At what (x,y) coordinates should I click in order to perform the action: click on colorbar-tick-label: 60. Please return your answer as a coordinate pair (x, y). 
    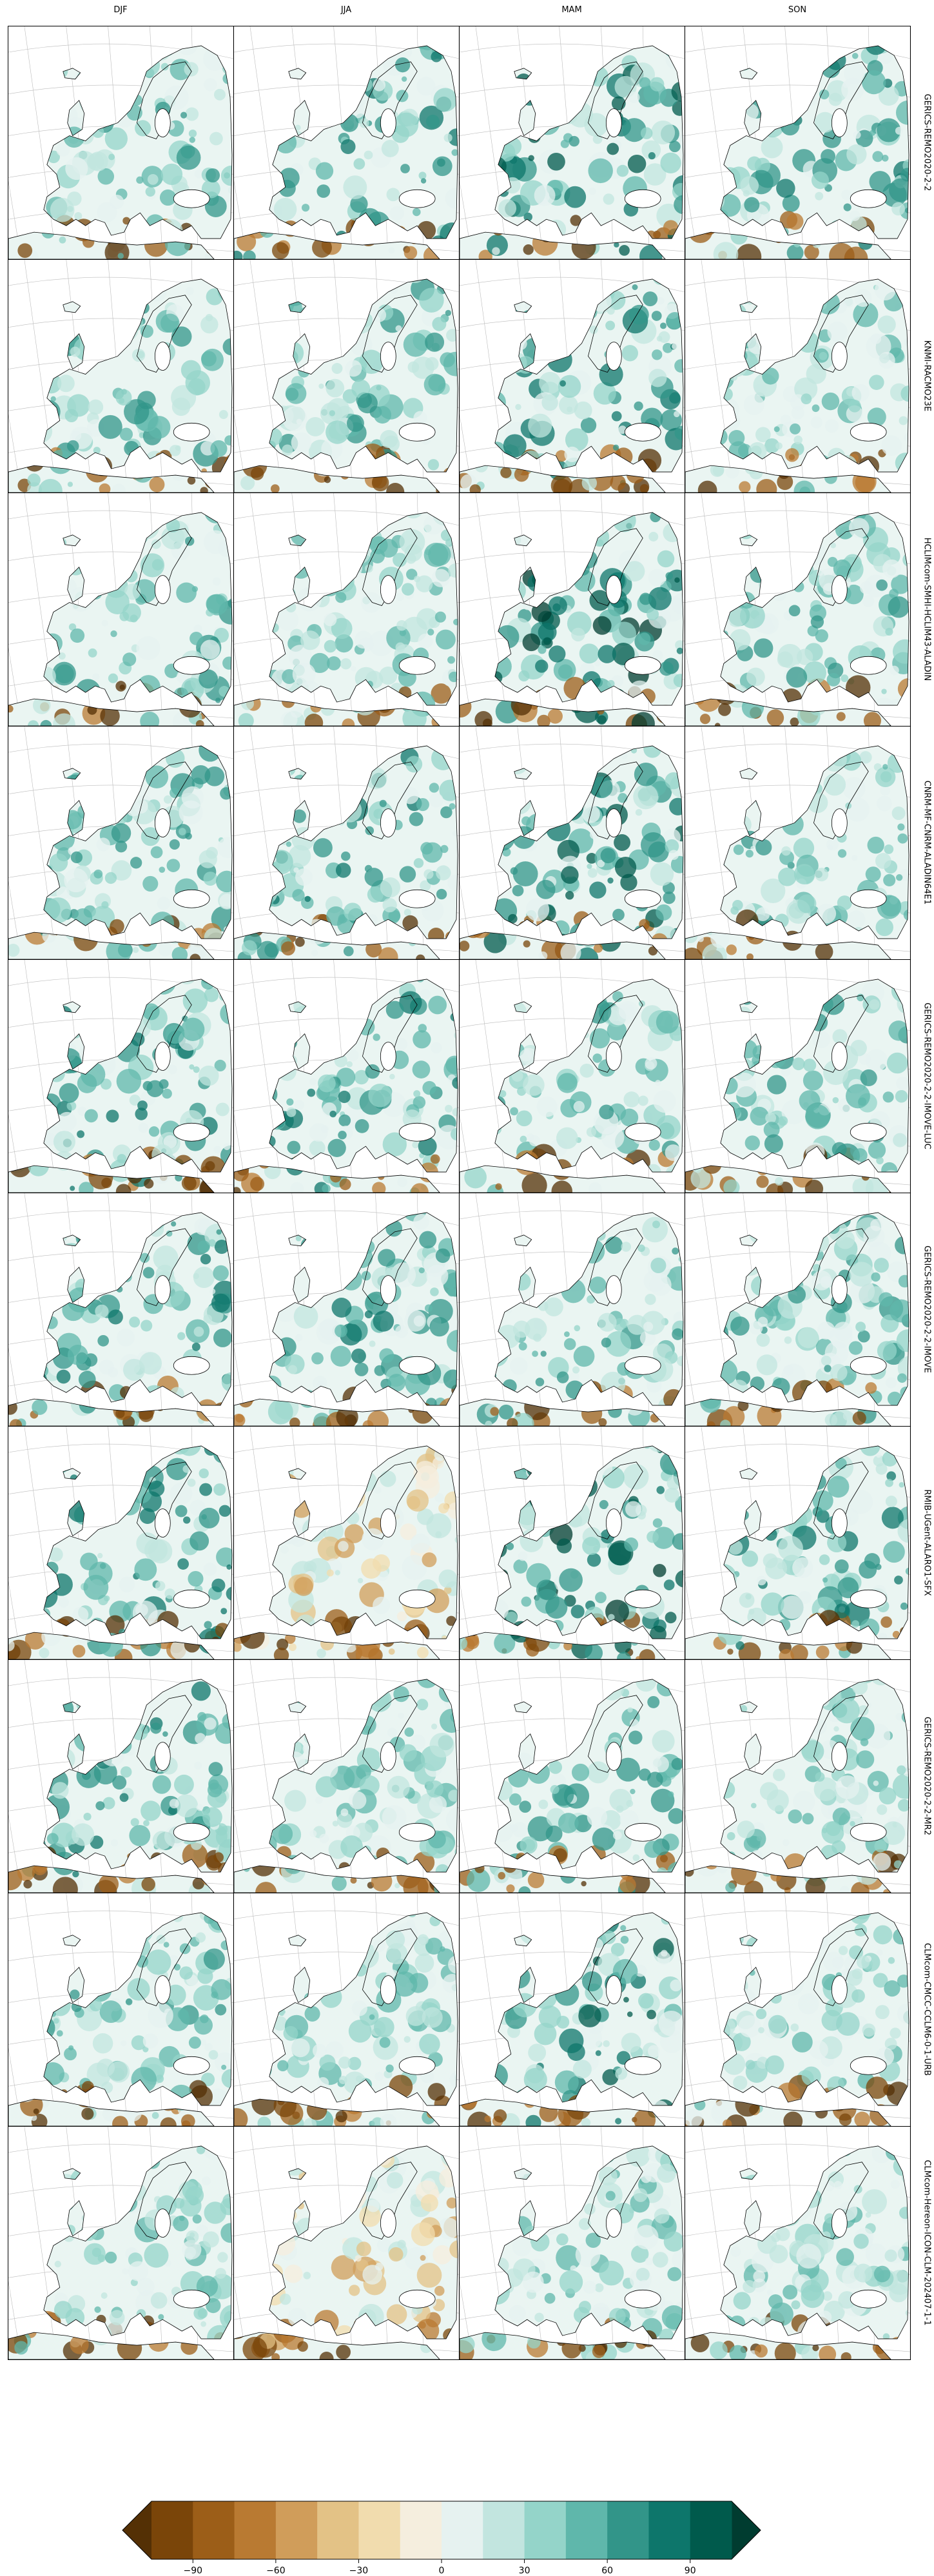
    Looking at the image, I should click on (607, 2571).